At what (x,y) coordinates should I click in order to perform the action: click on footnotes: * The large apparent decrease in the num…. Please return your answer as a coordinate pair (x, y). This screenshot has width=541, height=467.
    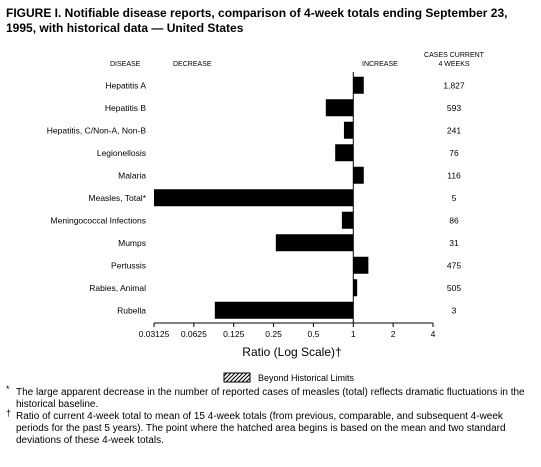
    Looking at the image, I should click on (271, 415).